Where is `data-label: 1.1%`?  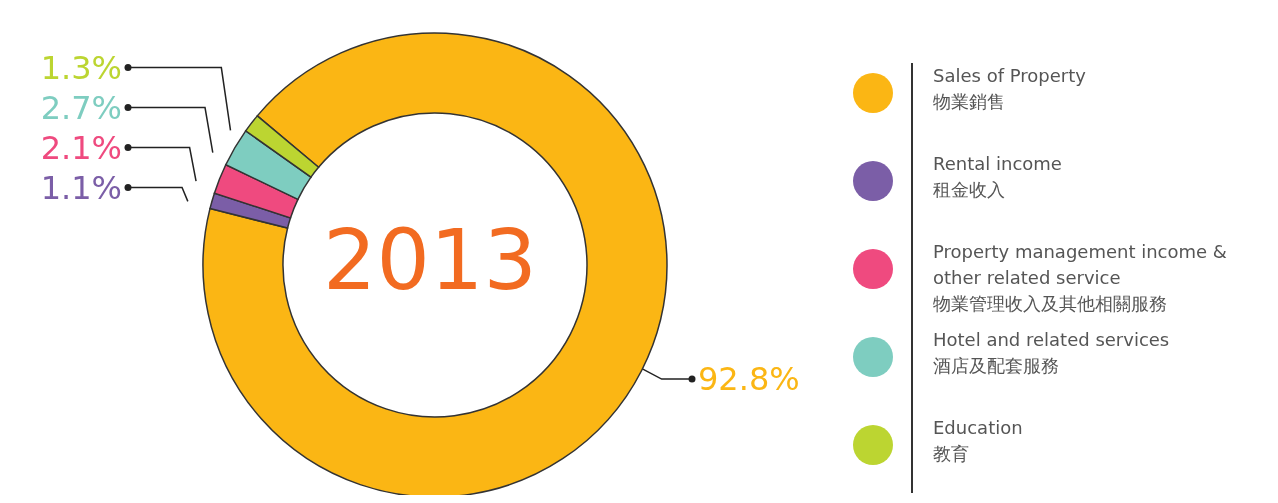 data-label: 1.1% is located at coordinates (81, 187).